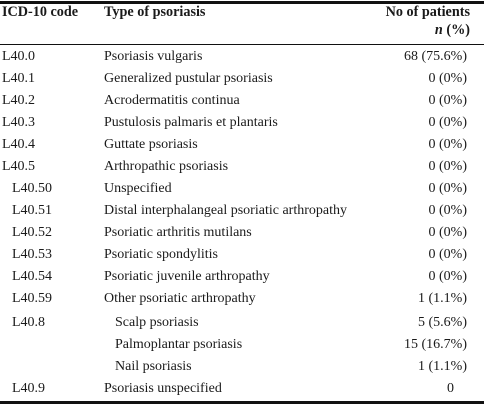 The width and height of the screenshot is (487, 406). What do you see at coordinates (242, 368) in the screenshot?
I see `table-row: Nail psoriasis 1 (1.1%)` at bounding box center [242, 368].